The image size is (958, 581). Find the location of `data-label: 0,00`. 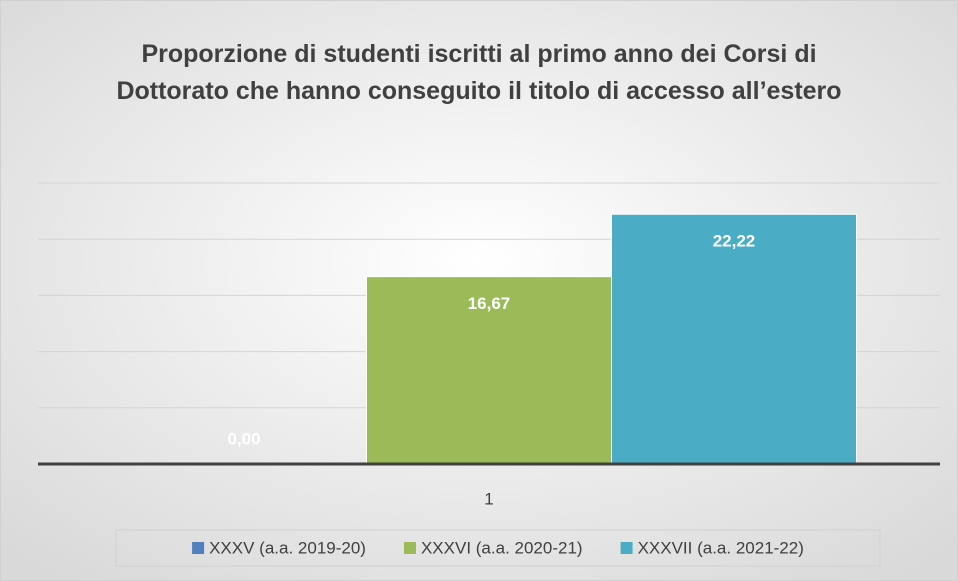

data-label: 0,00 is located at coordinates (243, 438).